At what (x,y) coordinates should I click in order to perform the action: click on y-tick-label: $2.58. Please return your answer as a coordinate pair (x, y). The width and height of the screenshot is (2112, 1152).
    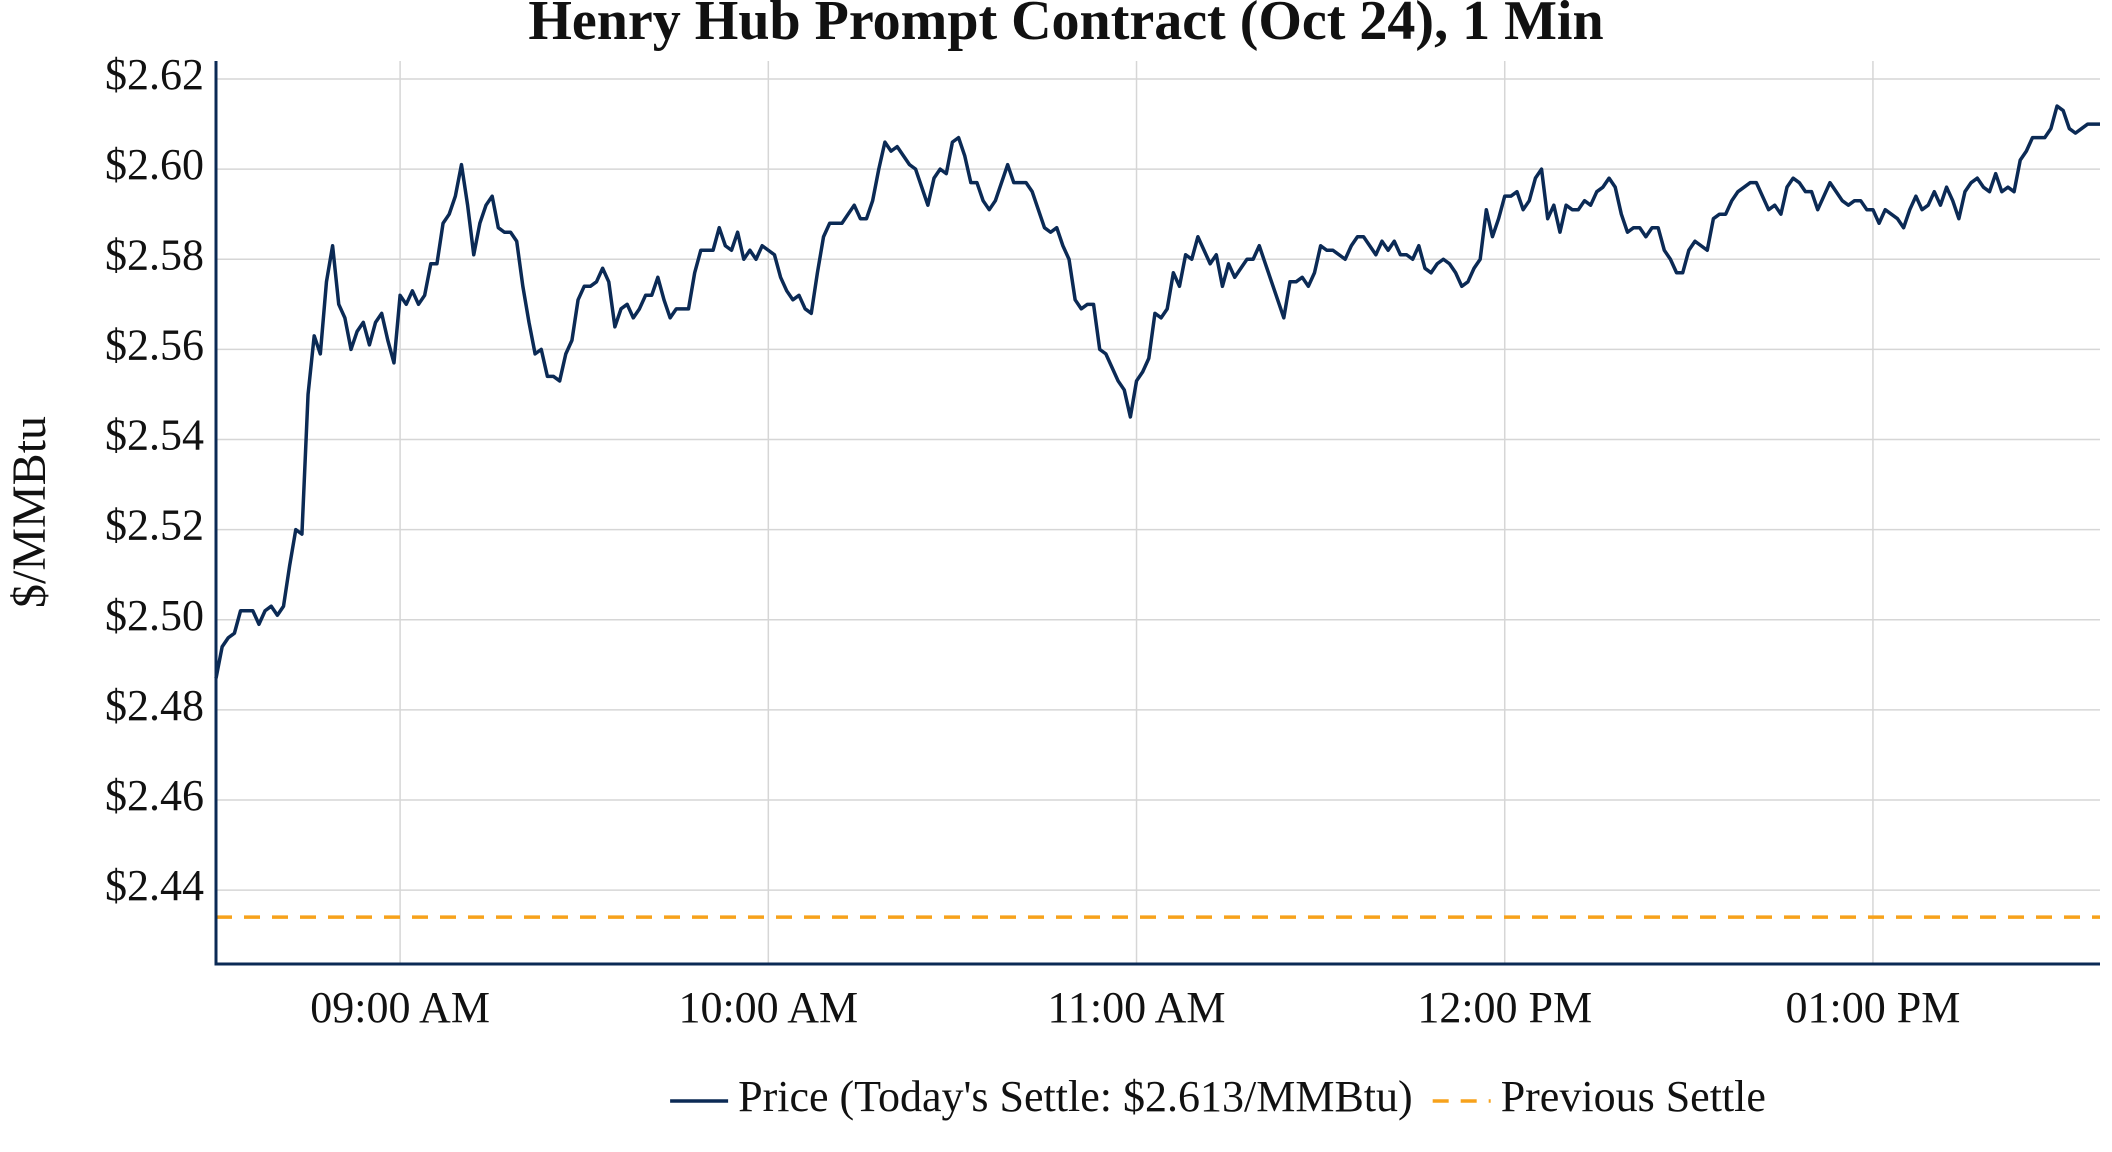
    Looking at the image, I should click on (154, 254).